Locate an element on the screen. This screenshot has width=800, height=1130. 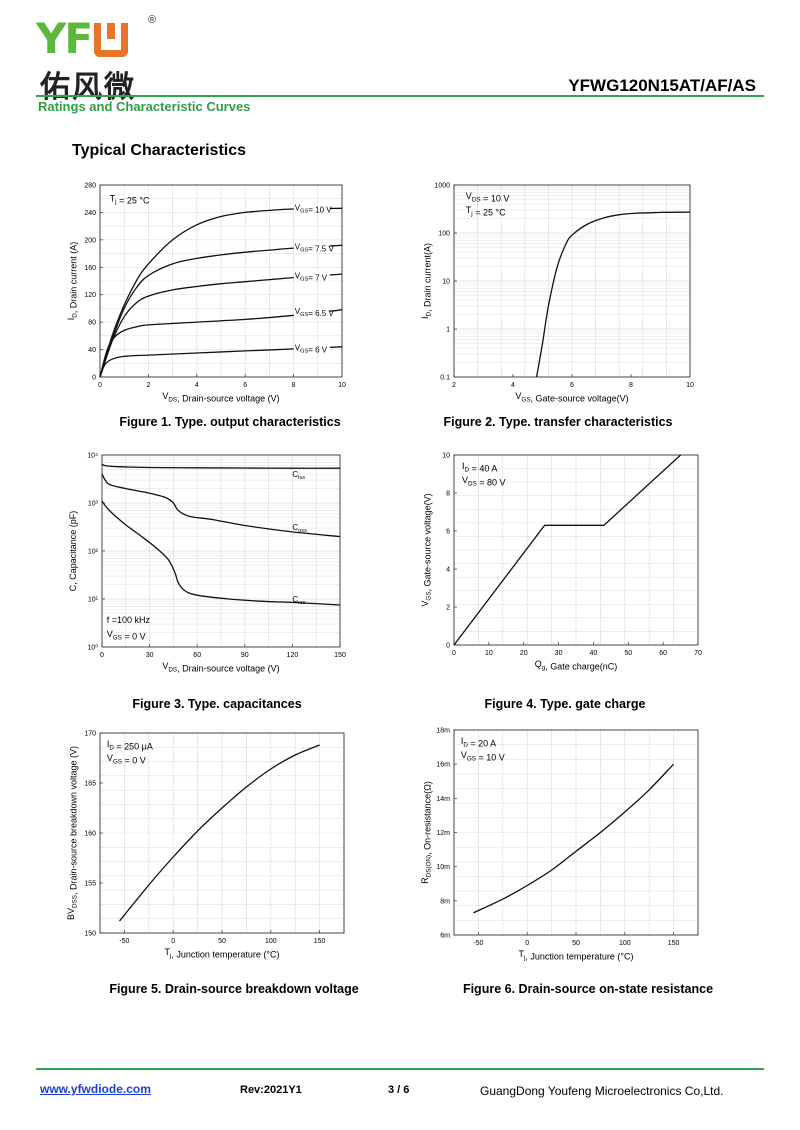
logo-chinese-name: 佑风微 is located at coordinates (88, 87).